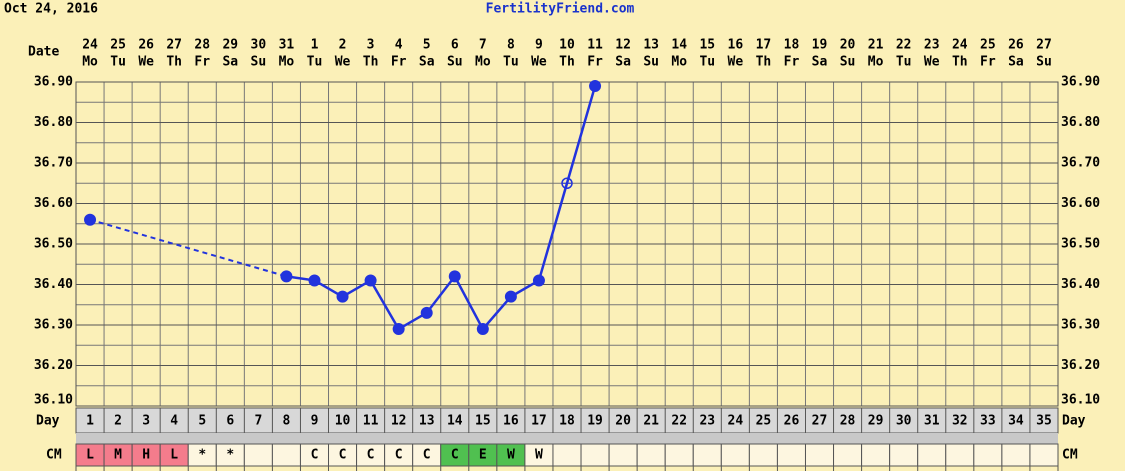  Describe the element at coordinates (567, 421) in the screenshot. I see `day-label: 18` at that location.